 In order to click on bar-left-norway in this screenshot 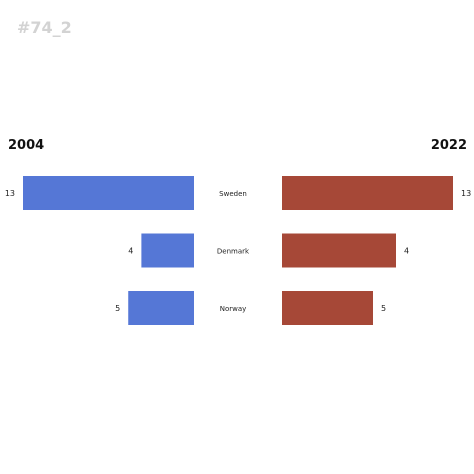, I will do `click(161, 308)`.